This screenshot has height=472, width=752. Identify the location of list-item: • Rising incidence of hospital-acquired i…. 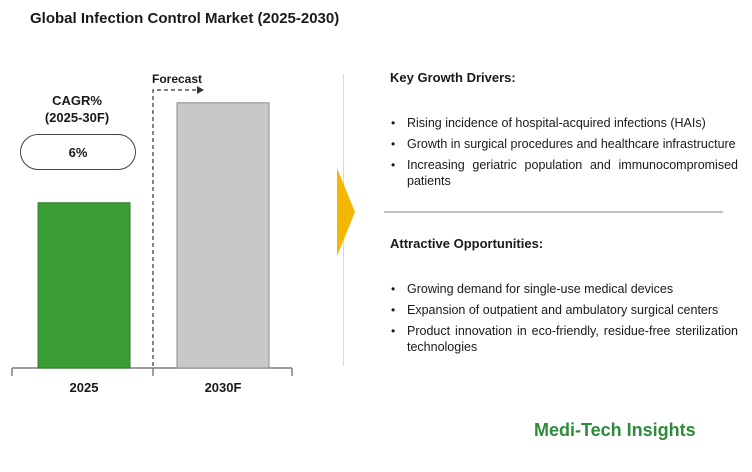
(562, 123).